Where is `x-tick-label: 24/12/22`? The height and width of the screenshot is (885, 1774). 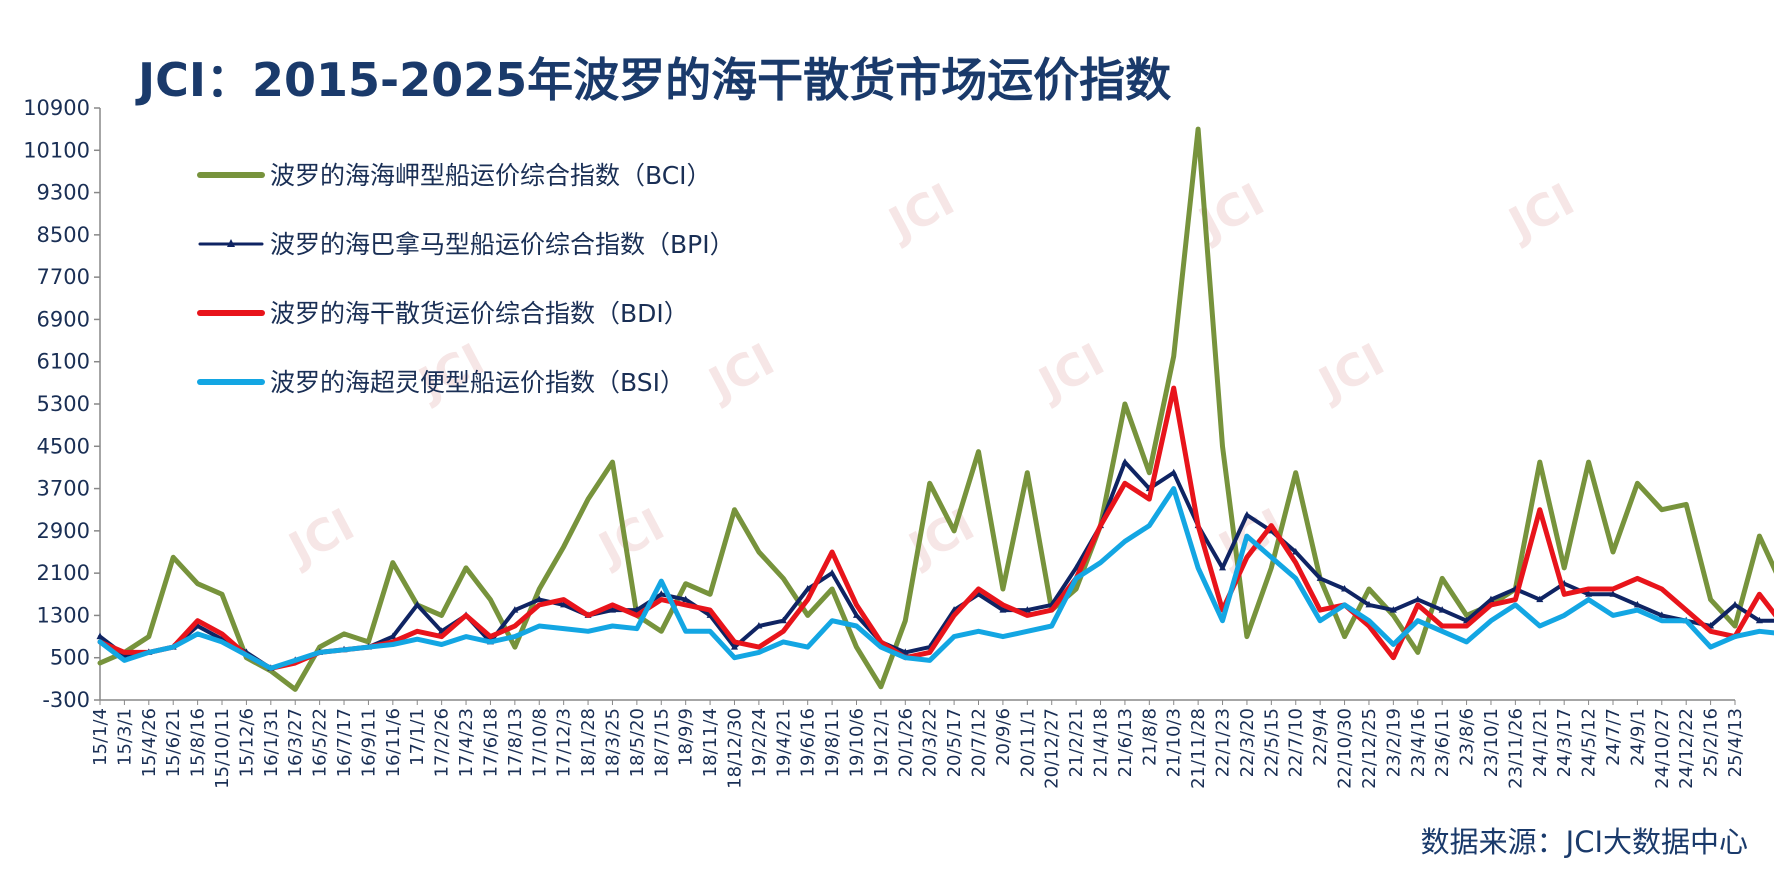
x-tick-label: 24/12/22 is located at coordinates (1686, 748).